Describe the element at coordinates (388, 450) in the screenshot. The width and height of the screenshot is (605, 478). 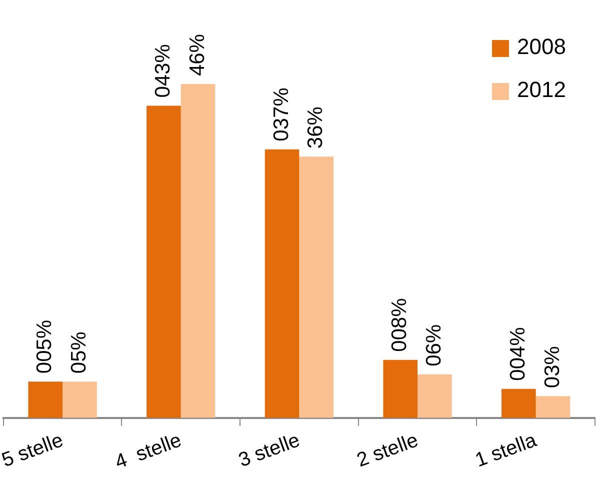
I see `x-tick-label: 2 stelle` at that location.